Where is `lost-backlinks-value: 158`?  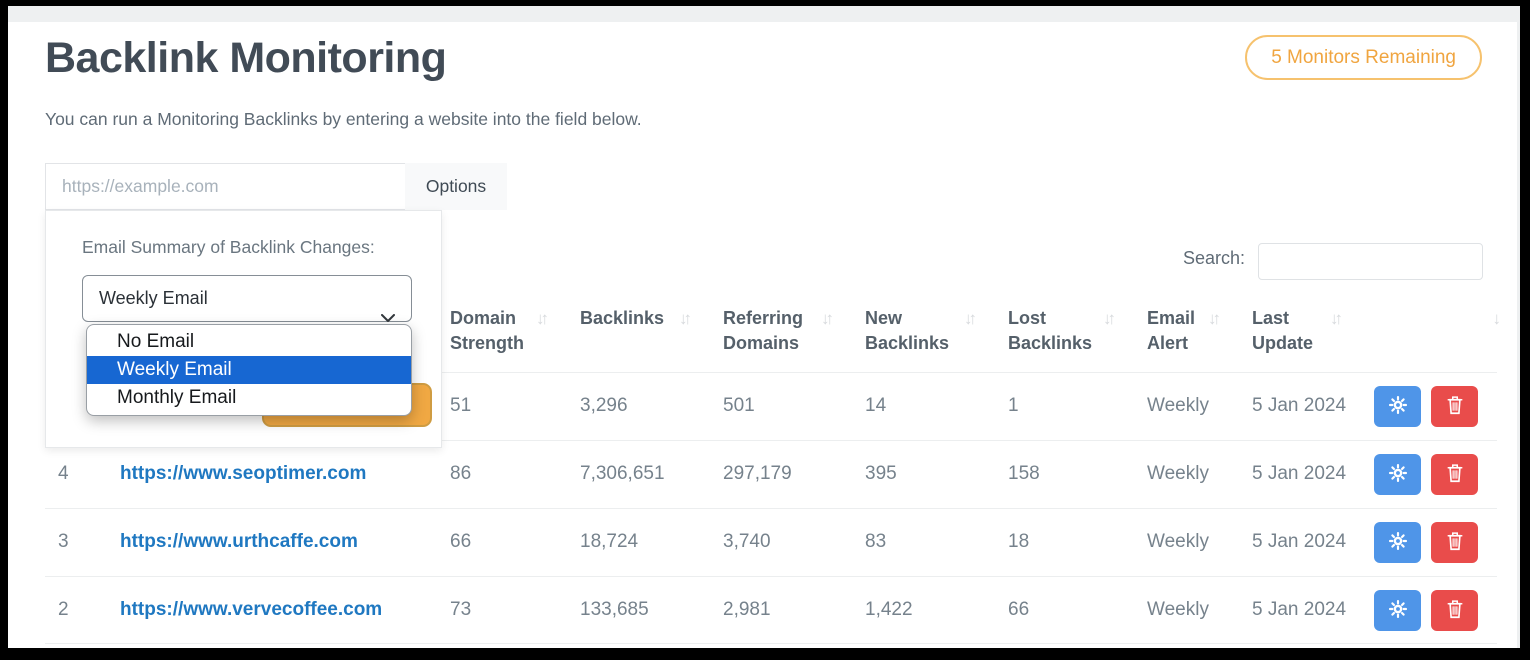
lost-backlinks-value: 158 is located at coordinates (1024, 473).